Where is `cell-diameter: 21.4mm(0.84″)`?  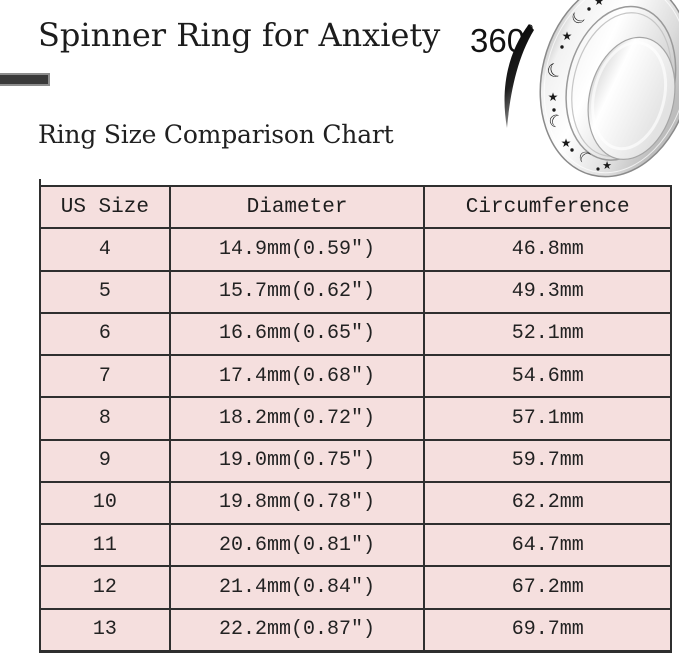
cell-diameter: 21.4mm(0.84″) is located at coordinates (296, 587).